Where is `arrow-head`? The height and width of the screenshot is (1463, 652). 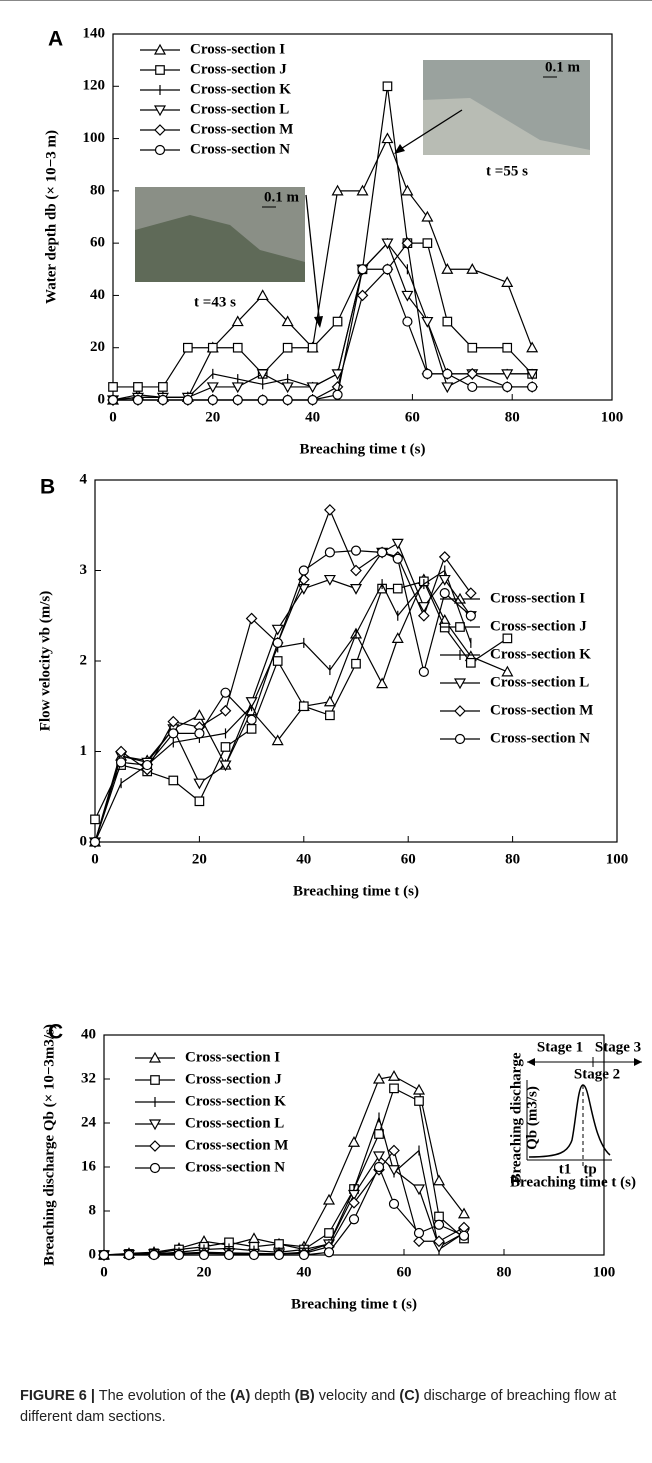 arrow-head is located at coordinates (318, 322).